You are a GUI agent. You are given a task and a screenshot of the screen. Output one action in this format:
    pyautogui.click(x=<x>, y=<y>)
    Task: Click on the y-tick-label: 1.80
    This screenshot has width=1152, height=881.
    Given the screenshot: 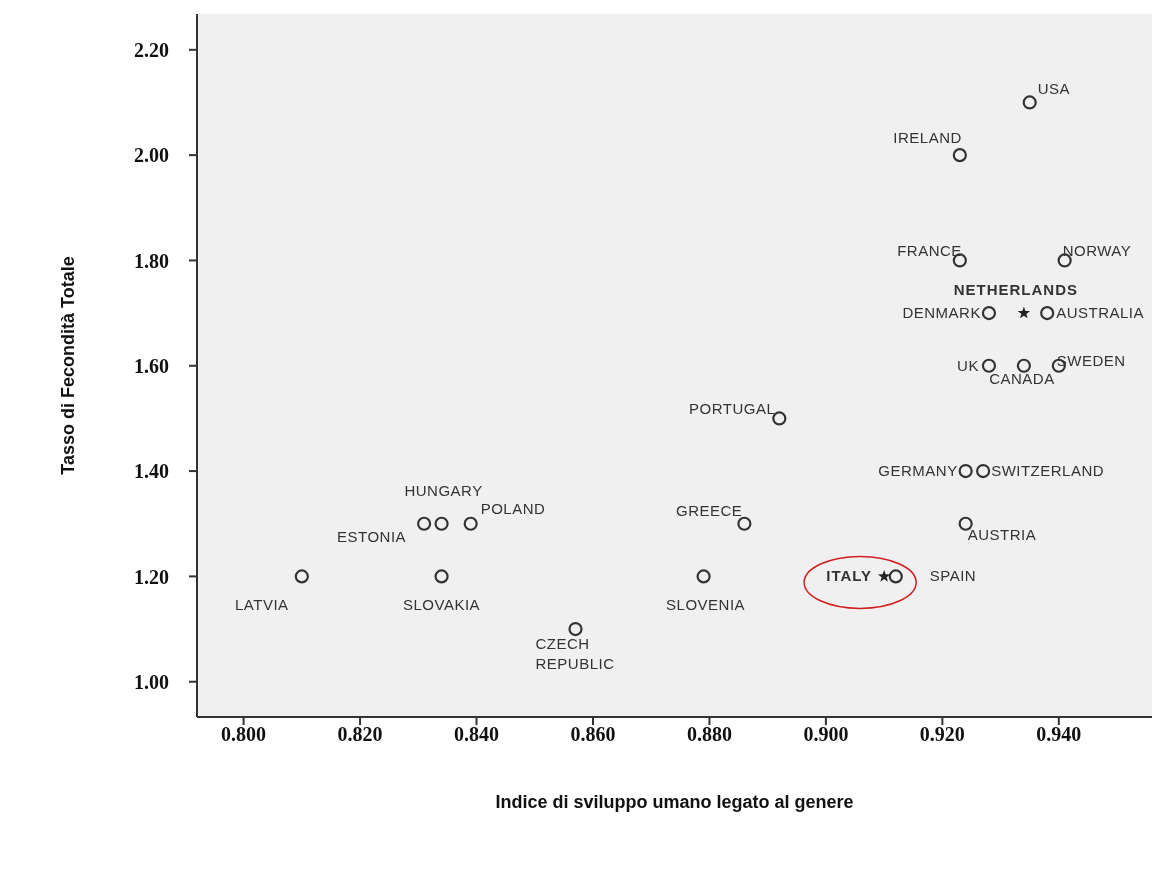 What is the action you would take?
    pyautogui.click(x=151, y=260)
    